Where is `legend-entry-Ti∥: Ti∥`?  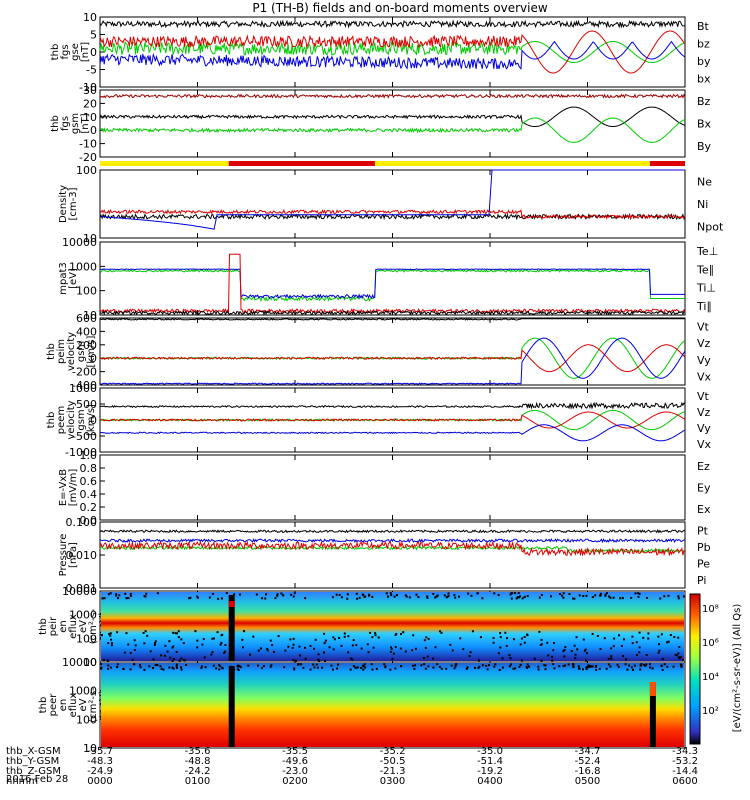
legend-entry-Ti∥: Ti∥ is located at coordinates (704, 306).